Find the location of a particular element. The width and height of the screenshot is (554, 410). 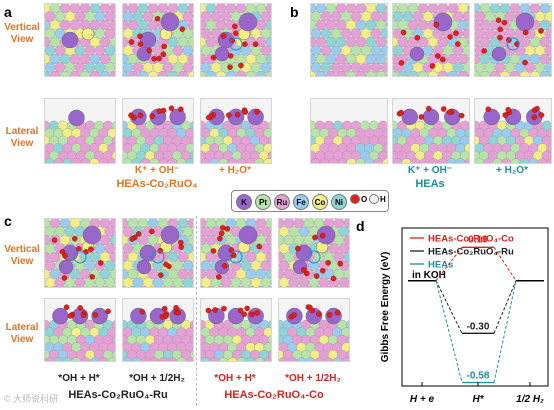

legend-ball-ru: Ru is located at coordinates (282, 202).